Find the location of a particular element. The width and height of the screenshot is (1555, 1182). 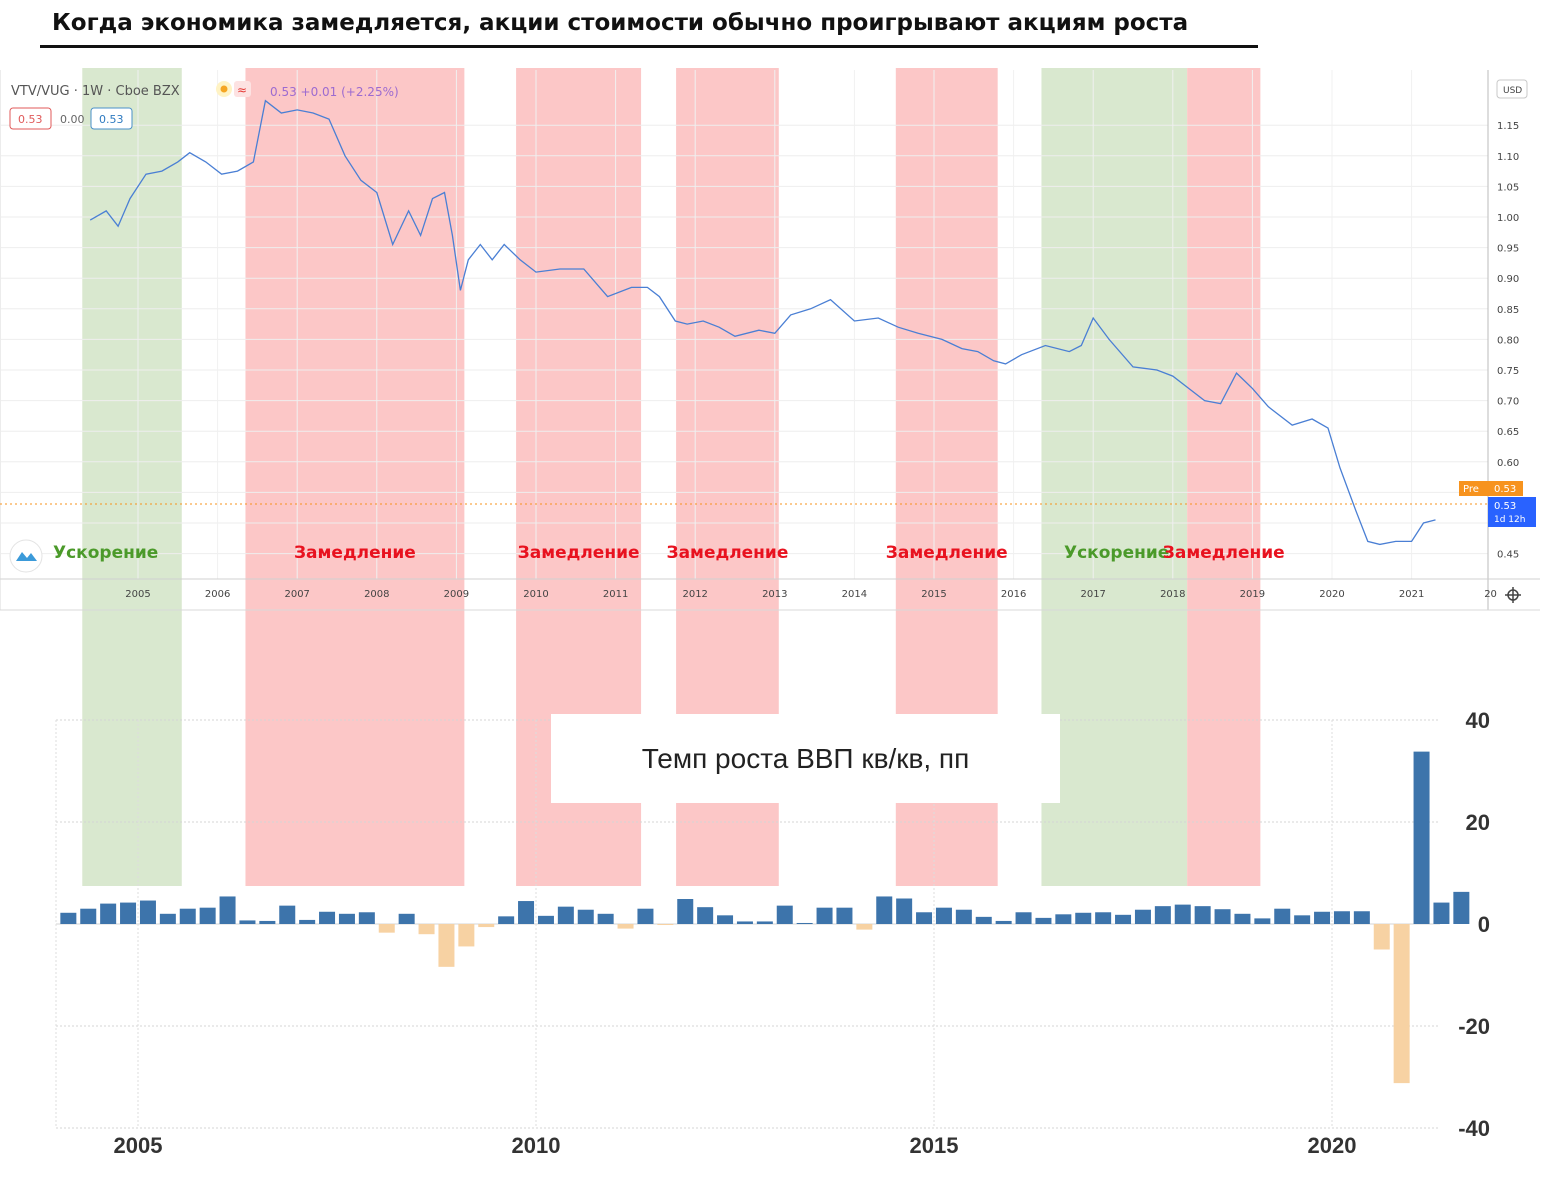

time-tick-label: 2006 is located at coordinates (217, 594).